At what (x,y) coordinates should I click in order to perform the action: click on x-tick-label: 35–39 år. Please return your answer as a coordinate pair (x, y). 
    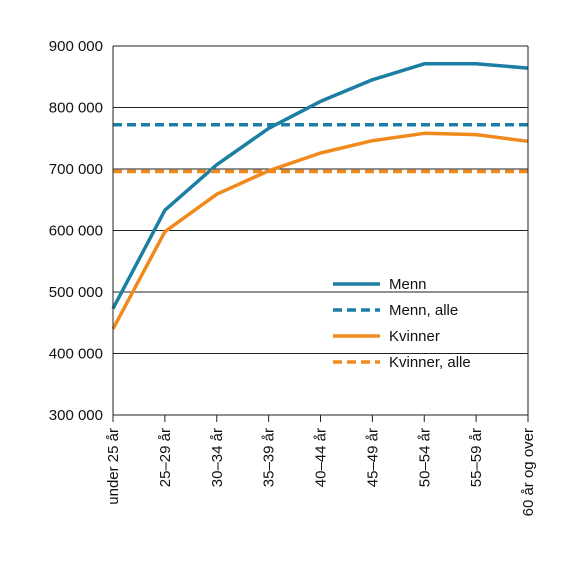
    Looking at the image, I should click on (269, 457).